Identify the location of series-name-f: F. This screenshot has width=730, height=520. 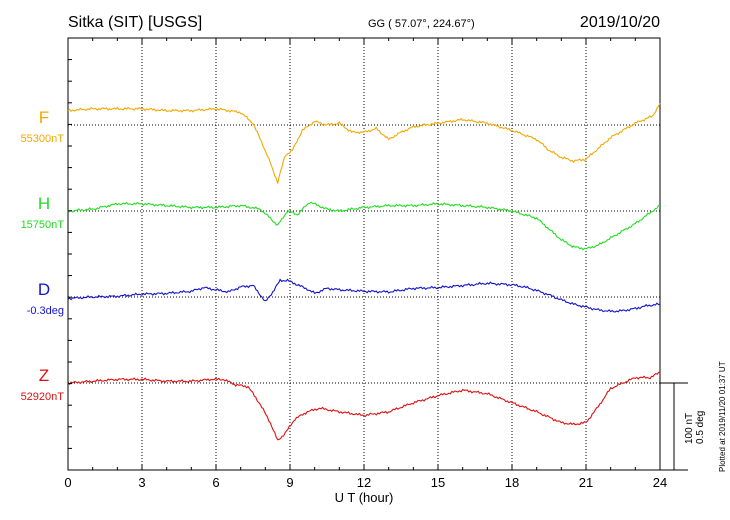
(44, 117).